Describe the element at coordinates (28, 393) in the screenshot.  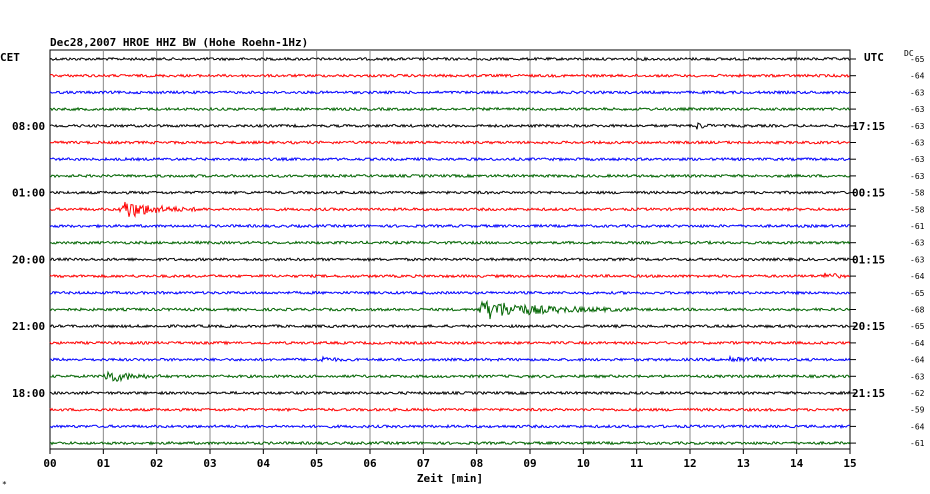
I see `left-hour-label: 18:00` at that location.